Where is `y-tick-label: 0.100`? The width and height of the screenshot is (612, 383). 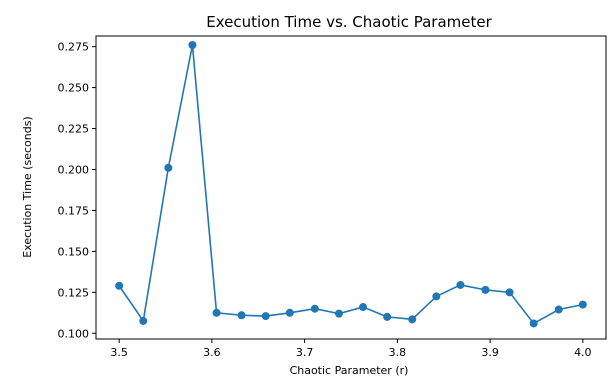 y-tick-label: 0.100 is located at coordinates (74, 333).